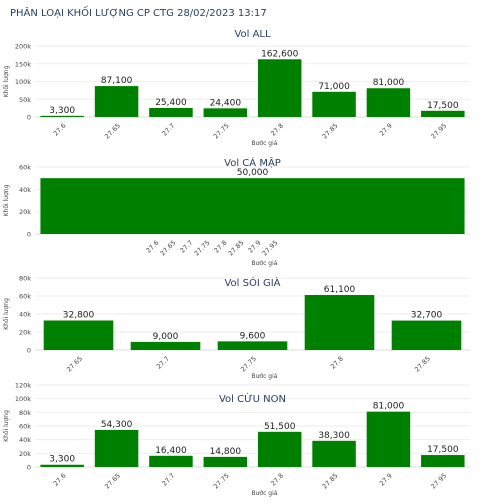  I want to click on chart-title-vol-ca-map: Vol CÁ MẬP, so click(252, 162).